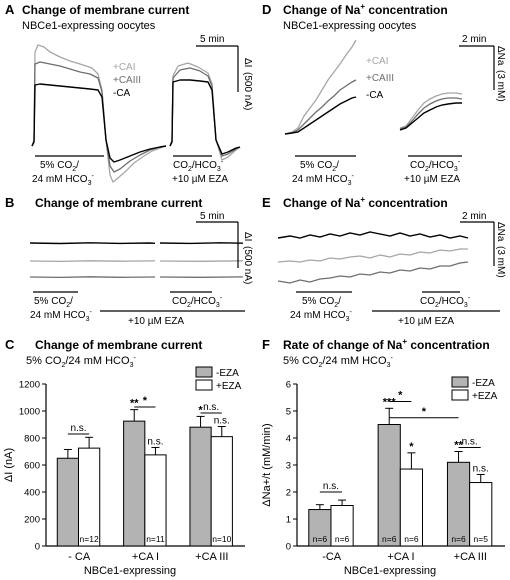 This screenshot has width=510, height=580. I want to click on panel-a-letter: A, so click(10, 9).